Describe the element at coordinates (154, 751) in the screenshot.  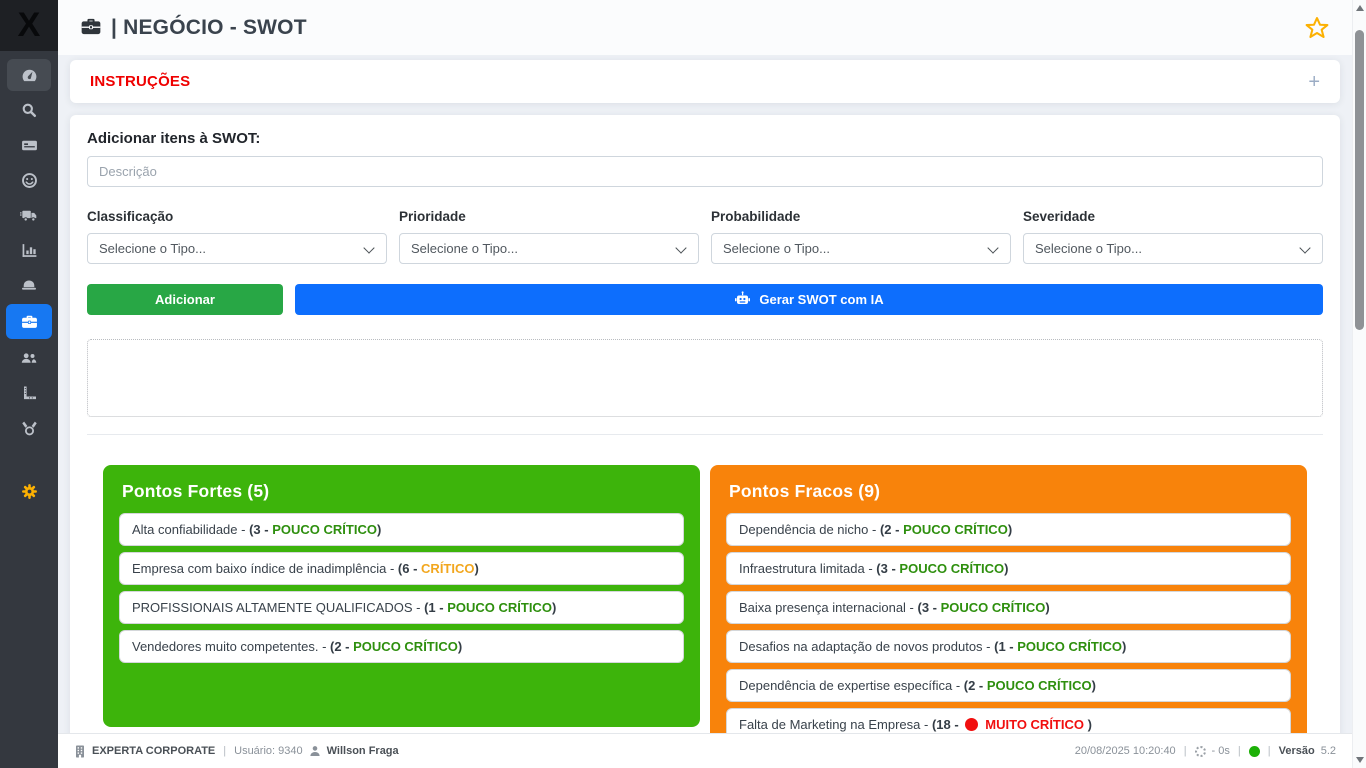
I see `company-name: EXPERTA CORPORATE` at that location.